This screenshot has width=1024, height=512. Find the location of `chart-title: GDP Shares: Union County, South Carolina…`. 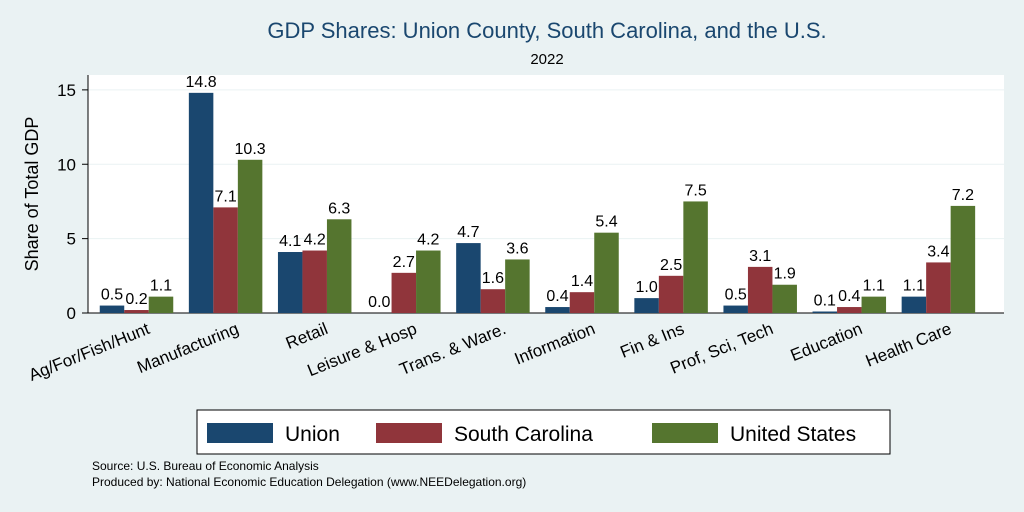

chart-title: GDP Shares: Union County, South Carolina… is located at coordinates (547, 30).